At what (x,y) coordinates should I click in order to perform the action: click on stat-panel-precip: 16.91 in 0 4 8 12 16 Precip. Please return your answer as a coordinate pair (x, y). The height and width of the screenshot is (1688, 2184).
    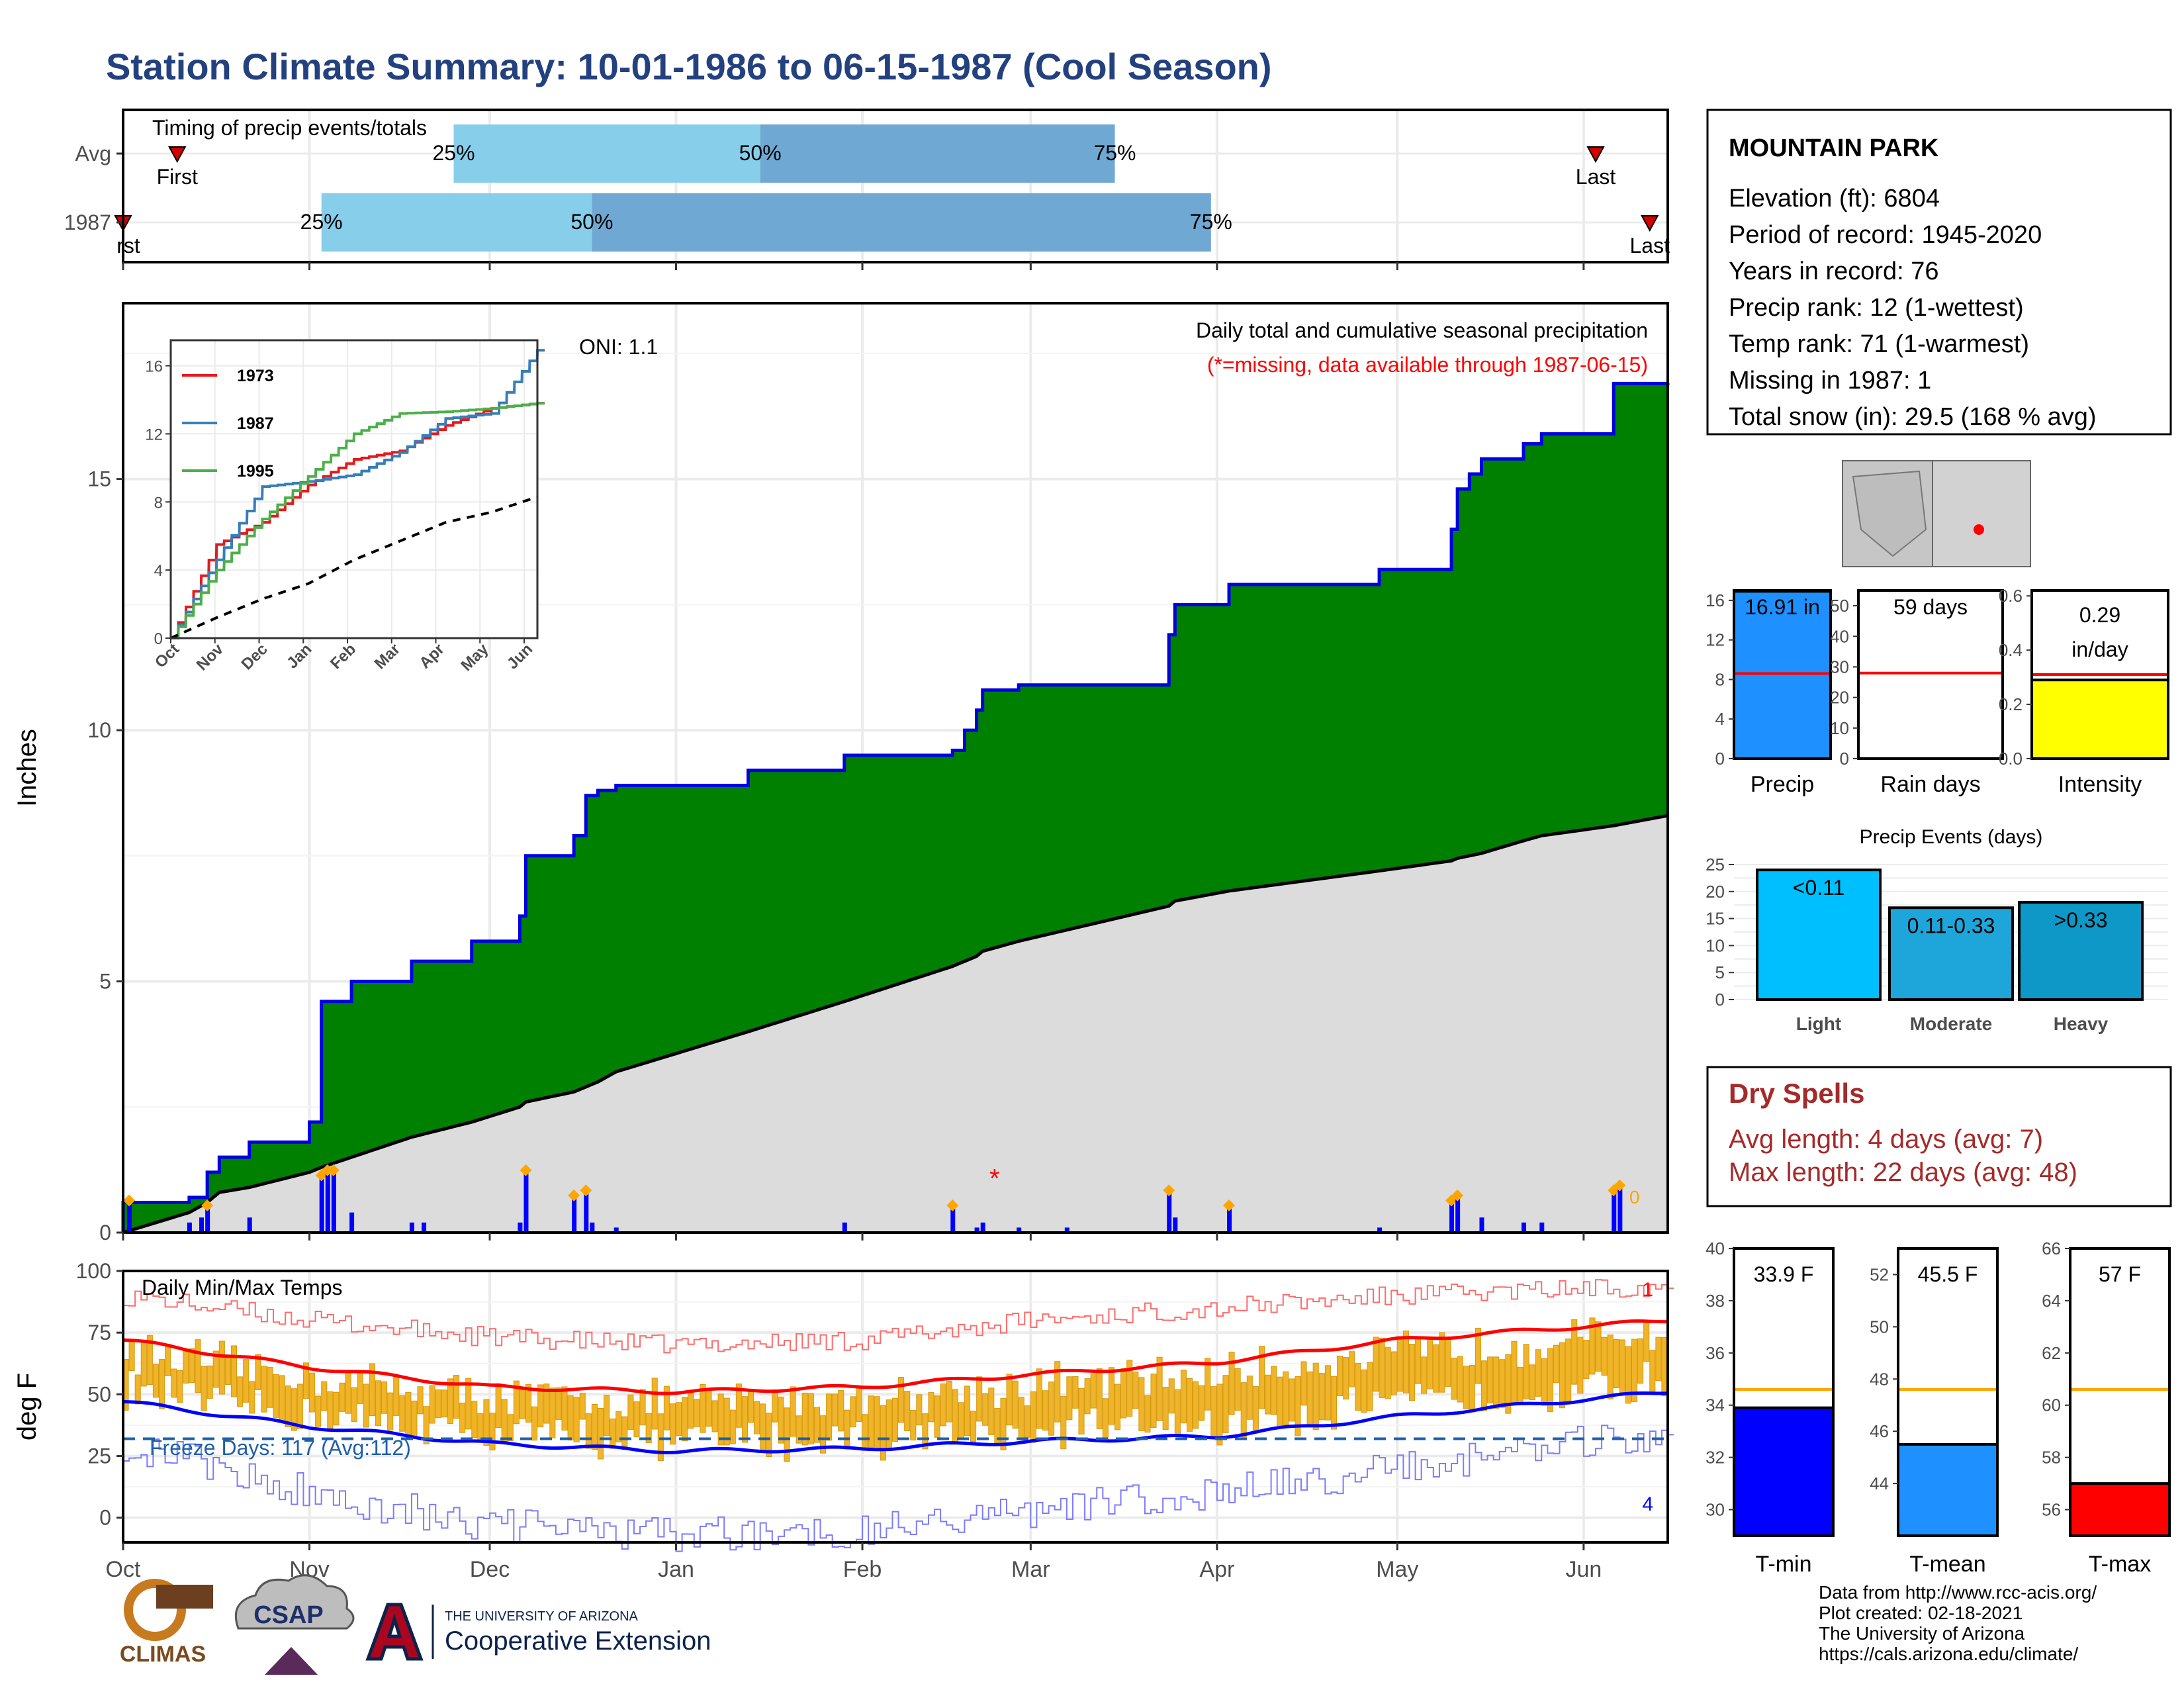
    Looking at the image, I should click on (1769, 693).